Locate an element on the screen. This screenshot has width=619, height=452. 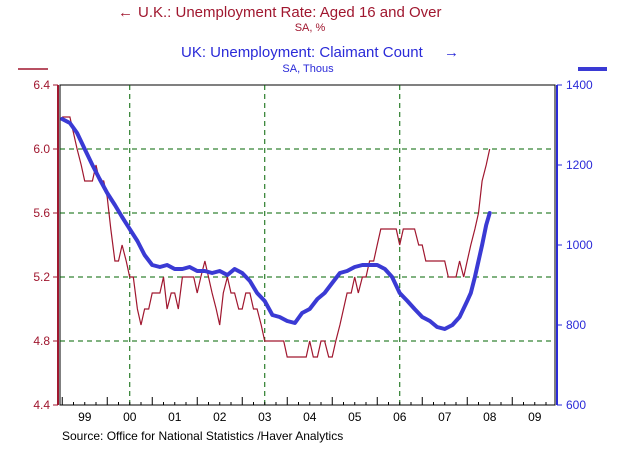
y-right-tick-label: 600 is located at coordinates (576, 405).